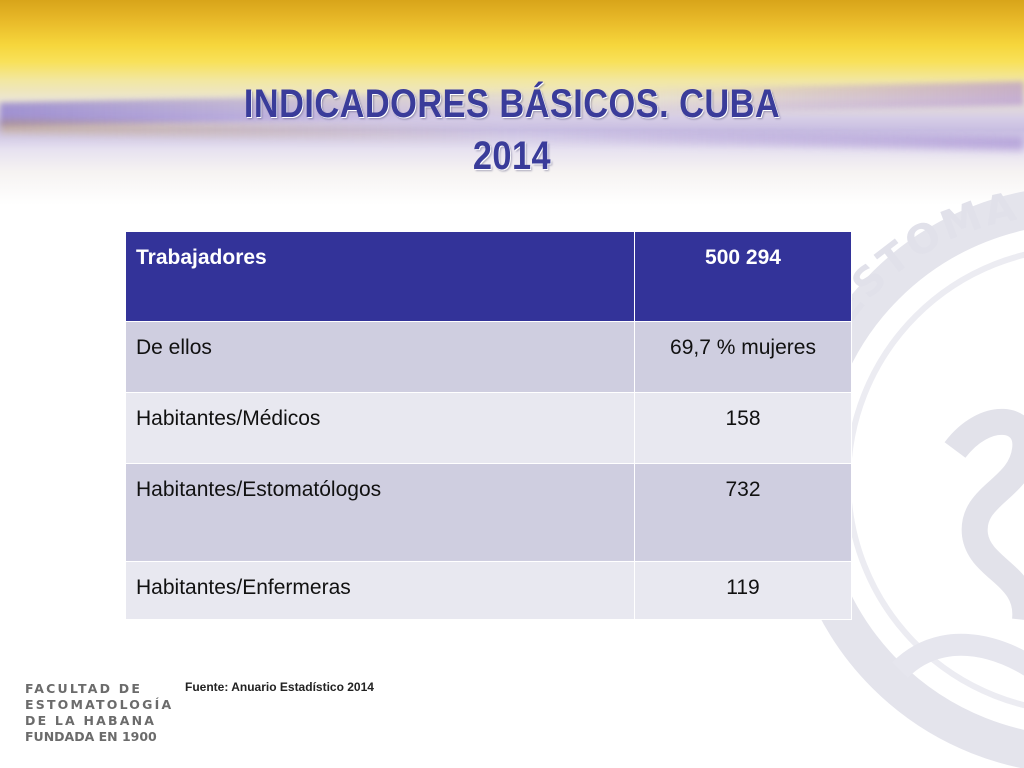 This screenshot has height=768, width=1024. What do you see at coordinates (512, 156) in the screenshot?
I see `title-line-2: 2014` at bounding box center [512, 156].